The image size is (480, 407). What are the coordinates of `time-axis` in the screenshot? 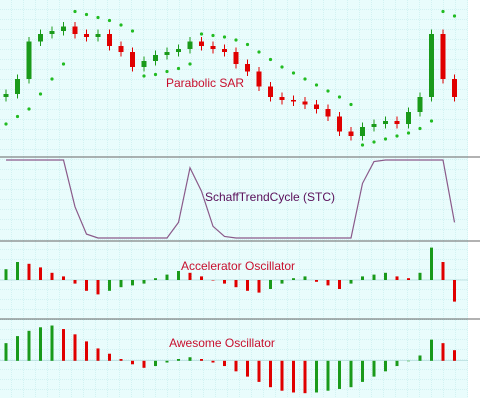 It's located at (240, 402).